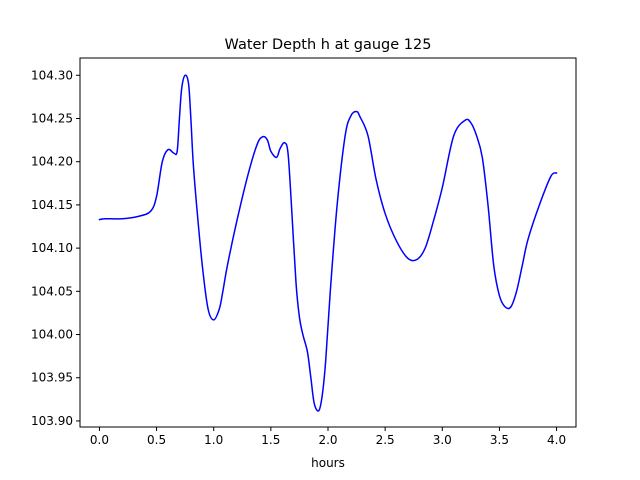 Image resolution: width=640 pixels, height=480 pixels. What do you see at coordinates (52, 335) in the screenshot?
I see `y-tick-label: 104.00` at bounding box center [52, 335].